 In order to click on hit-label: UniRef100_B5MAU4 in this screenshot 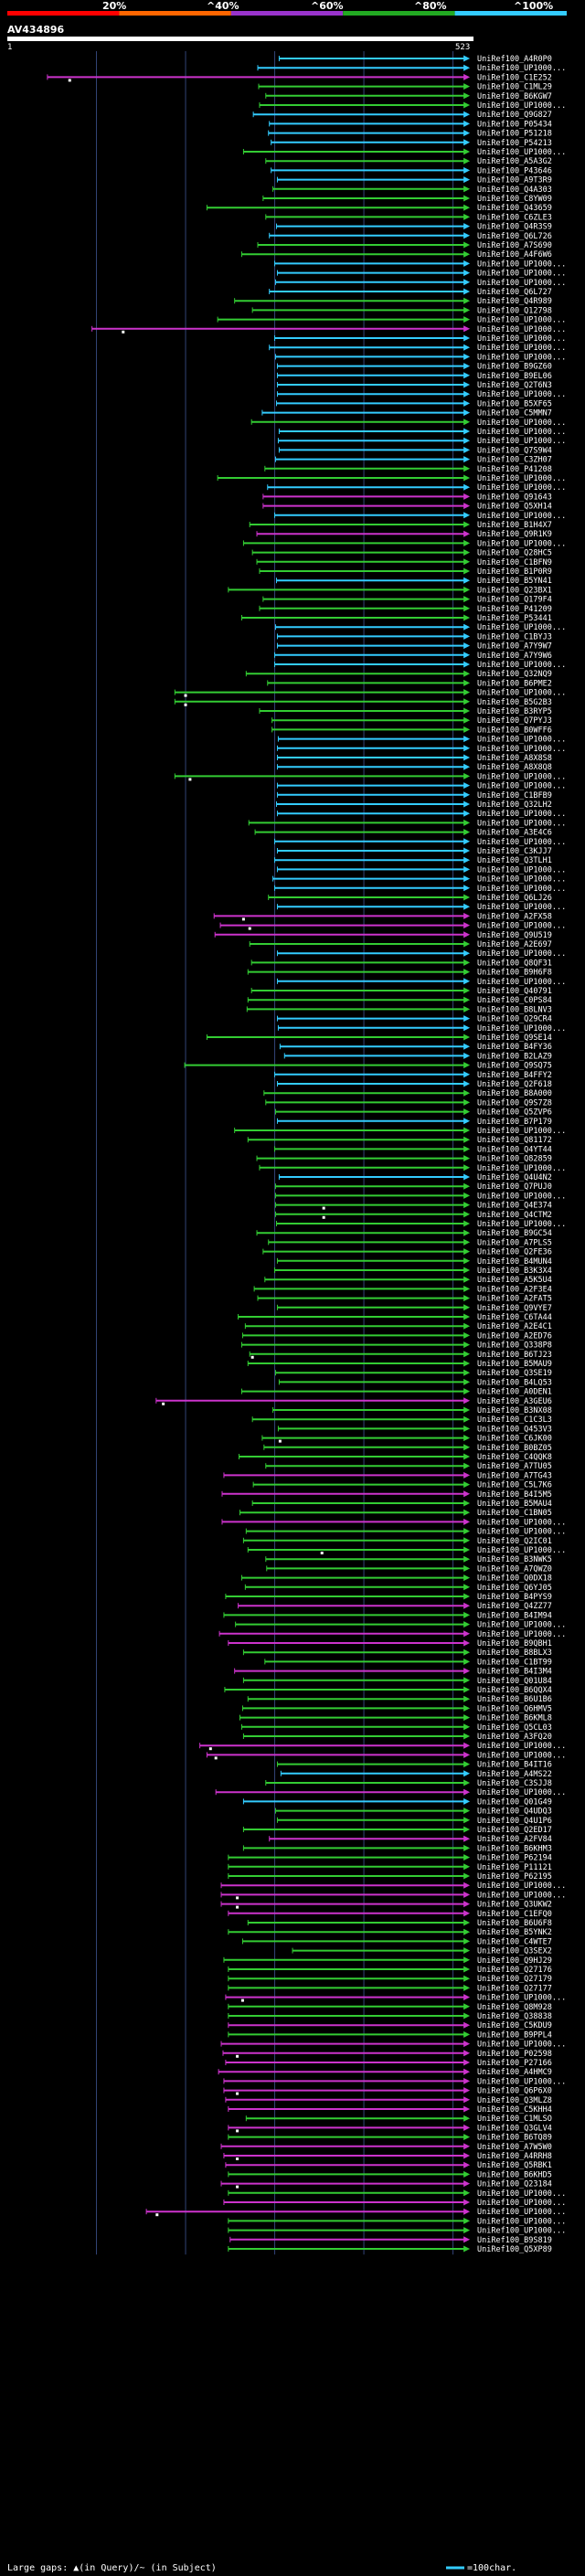, I will do `click(514, 1504)`.